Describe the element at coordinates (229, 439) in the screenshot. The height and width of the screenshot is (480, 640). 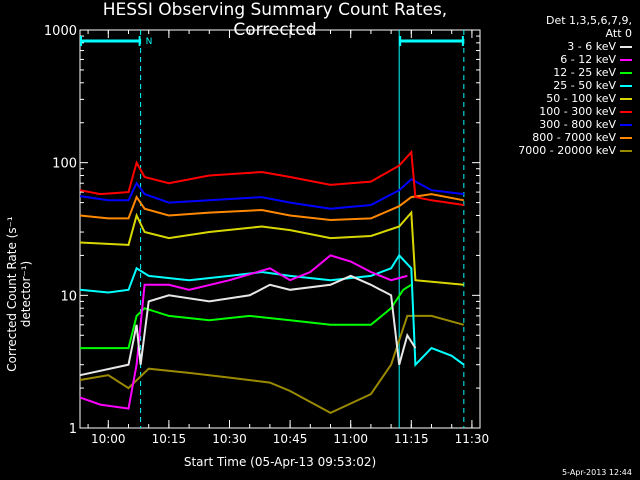
I see `x-tick-label: 10:30` at that location.